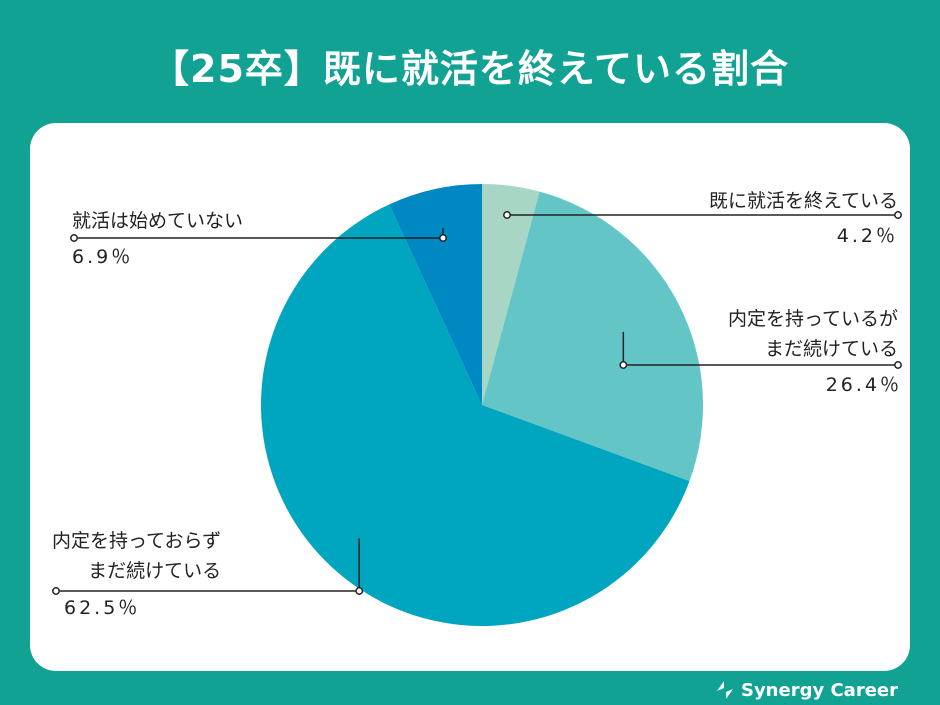 The height and width of the screenshot is (705, 940). I want to click on value-no-offer-continuing: 62.5％, so click(102, 608).